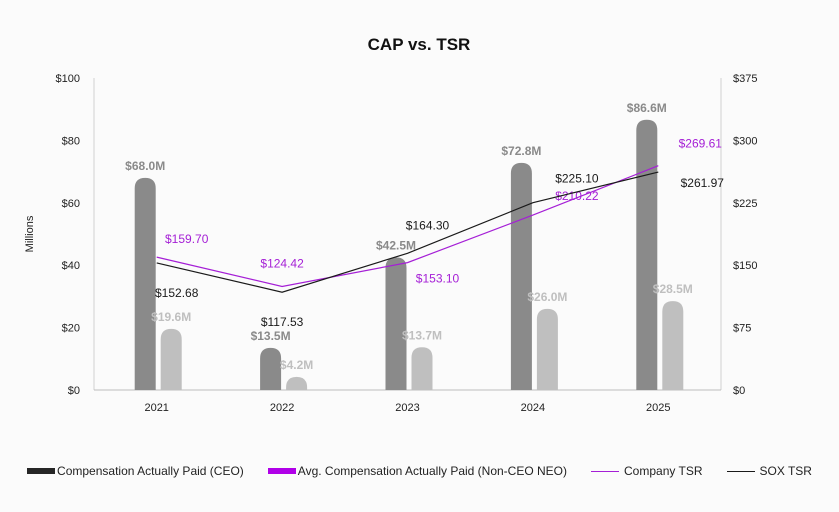 Image resolution: width=839 pixels, height=512 pixels. I want to click on y2-tick-label: $150, so click(745, 266).